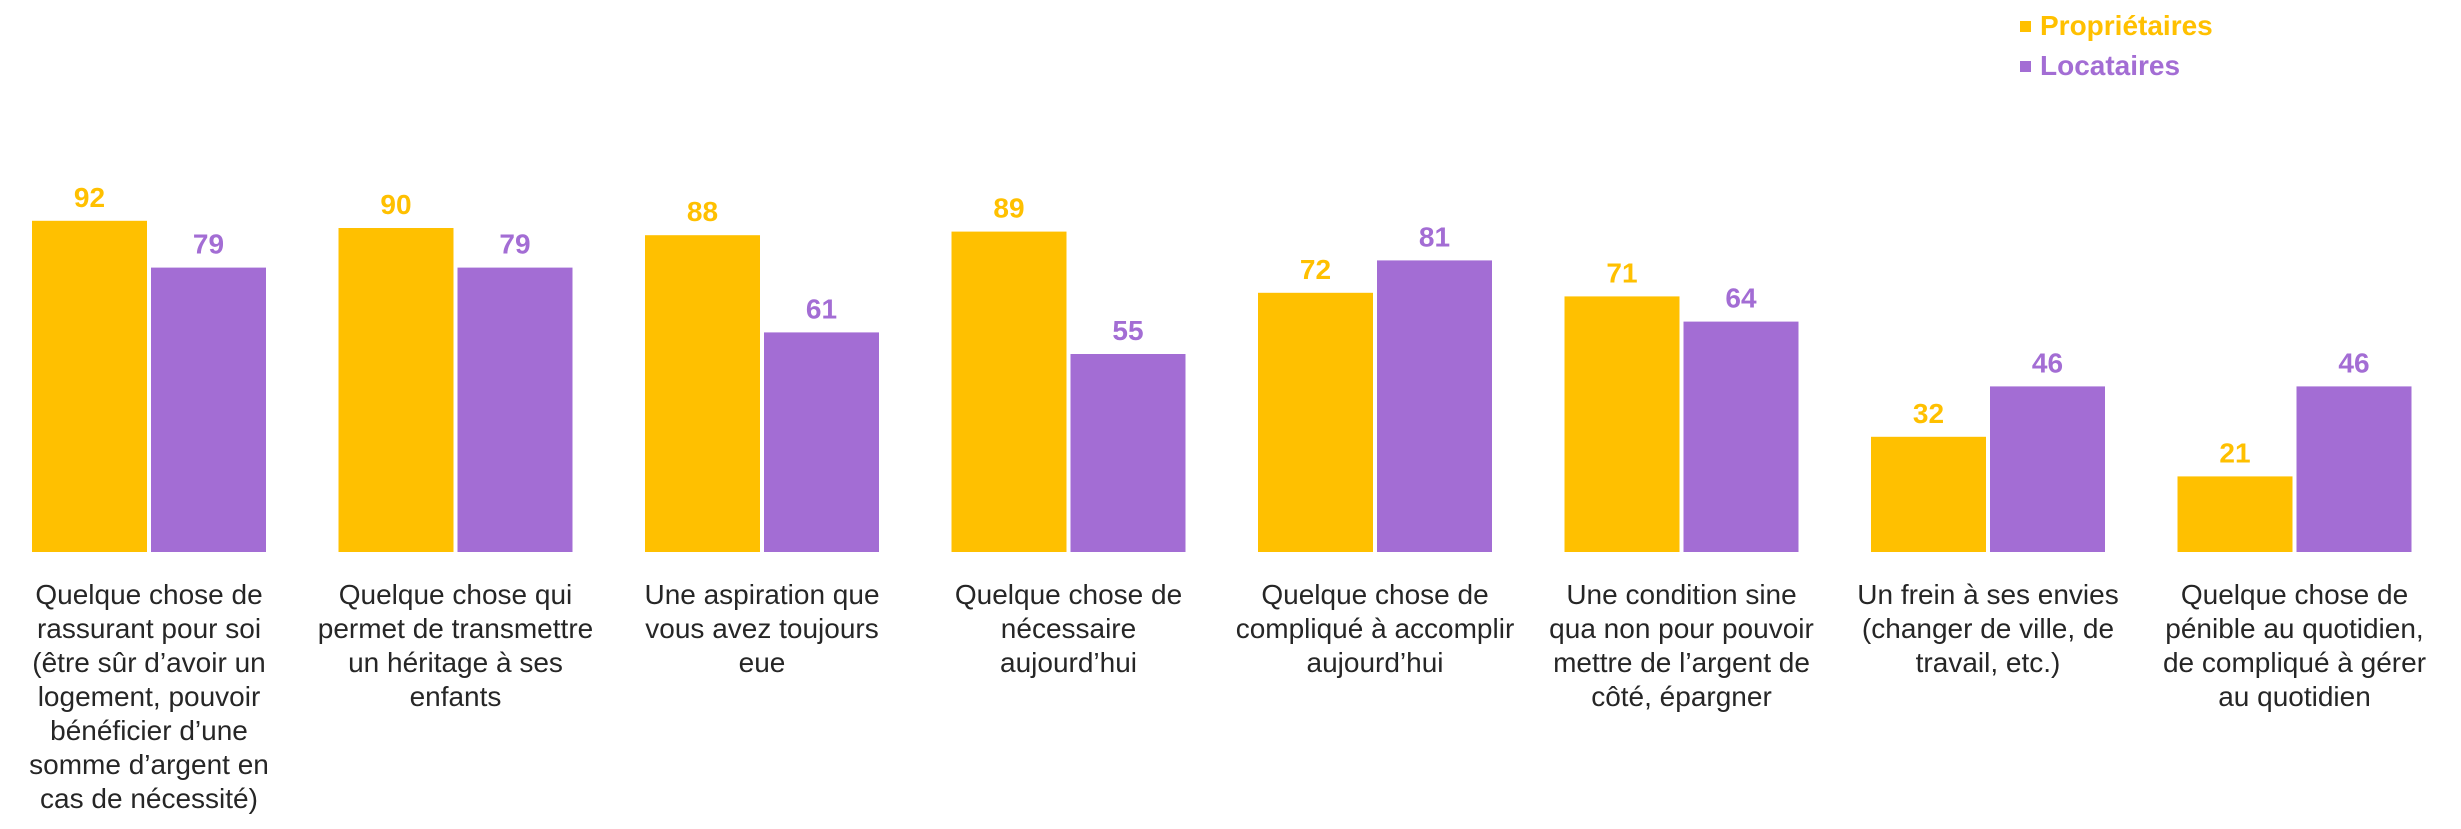 This screenshot has height=829, width=2461. I want to click on value-label-locataires-4: 81, so click(1434, 236).